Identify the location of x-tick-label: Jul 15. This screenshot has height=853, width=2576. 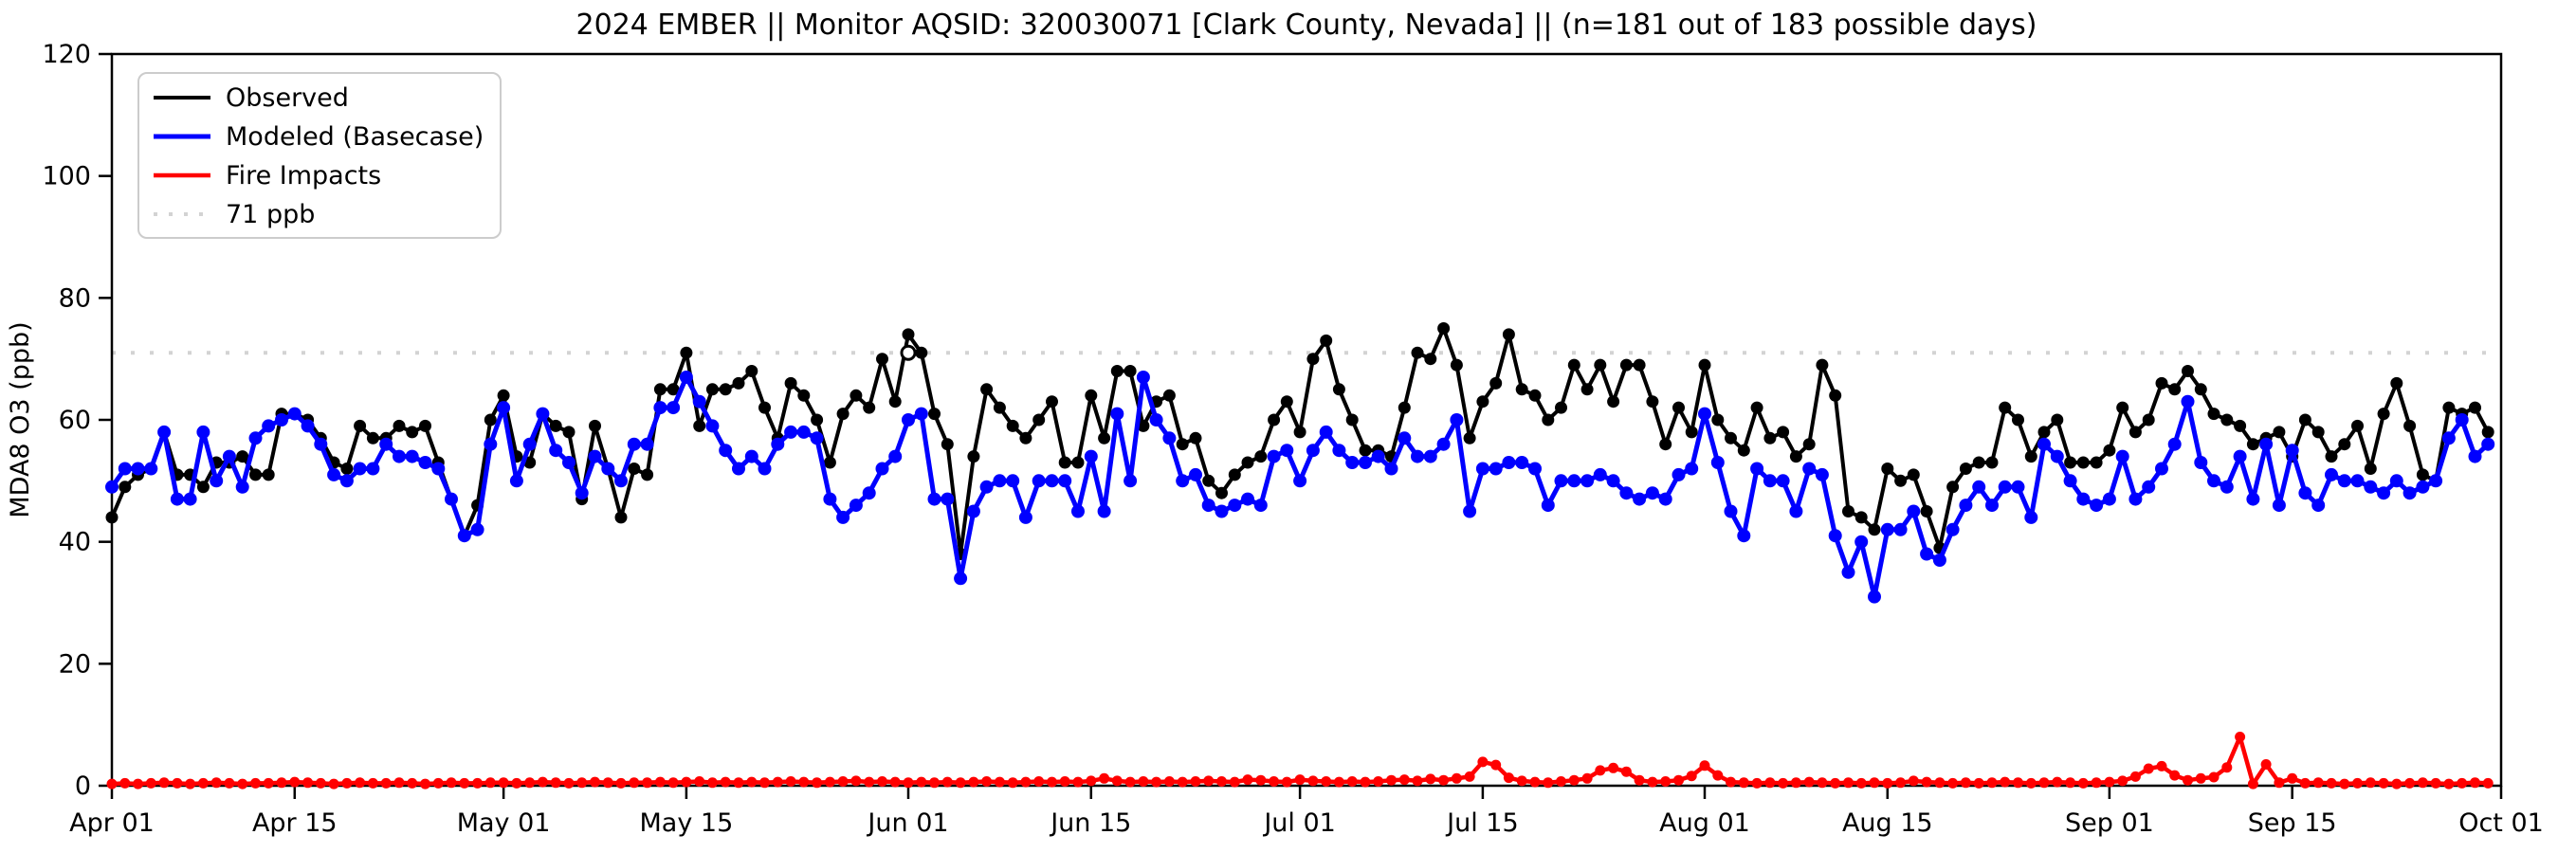
(1482, 823).